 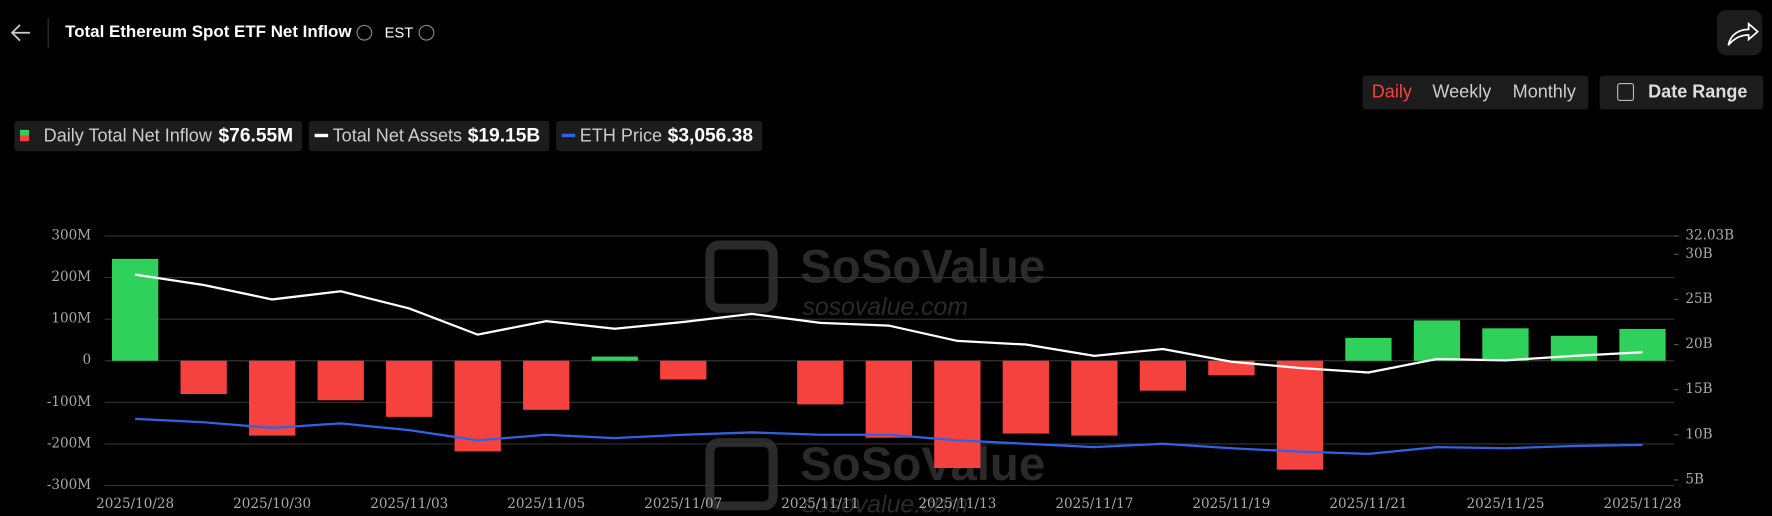 What do you see at coordinates (1544, 91) in the screenshot?
I see `period-tab: Monthly` at bounding box center [1544, 91].